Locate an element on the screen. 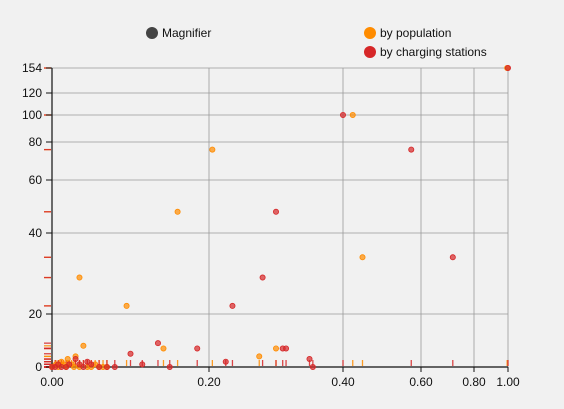 The height and width of the screenshot is (409, 564). y-tick-label-60: 60 is located at coordinates (36, 180).